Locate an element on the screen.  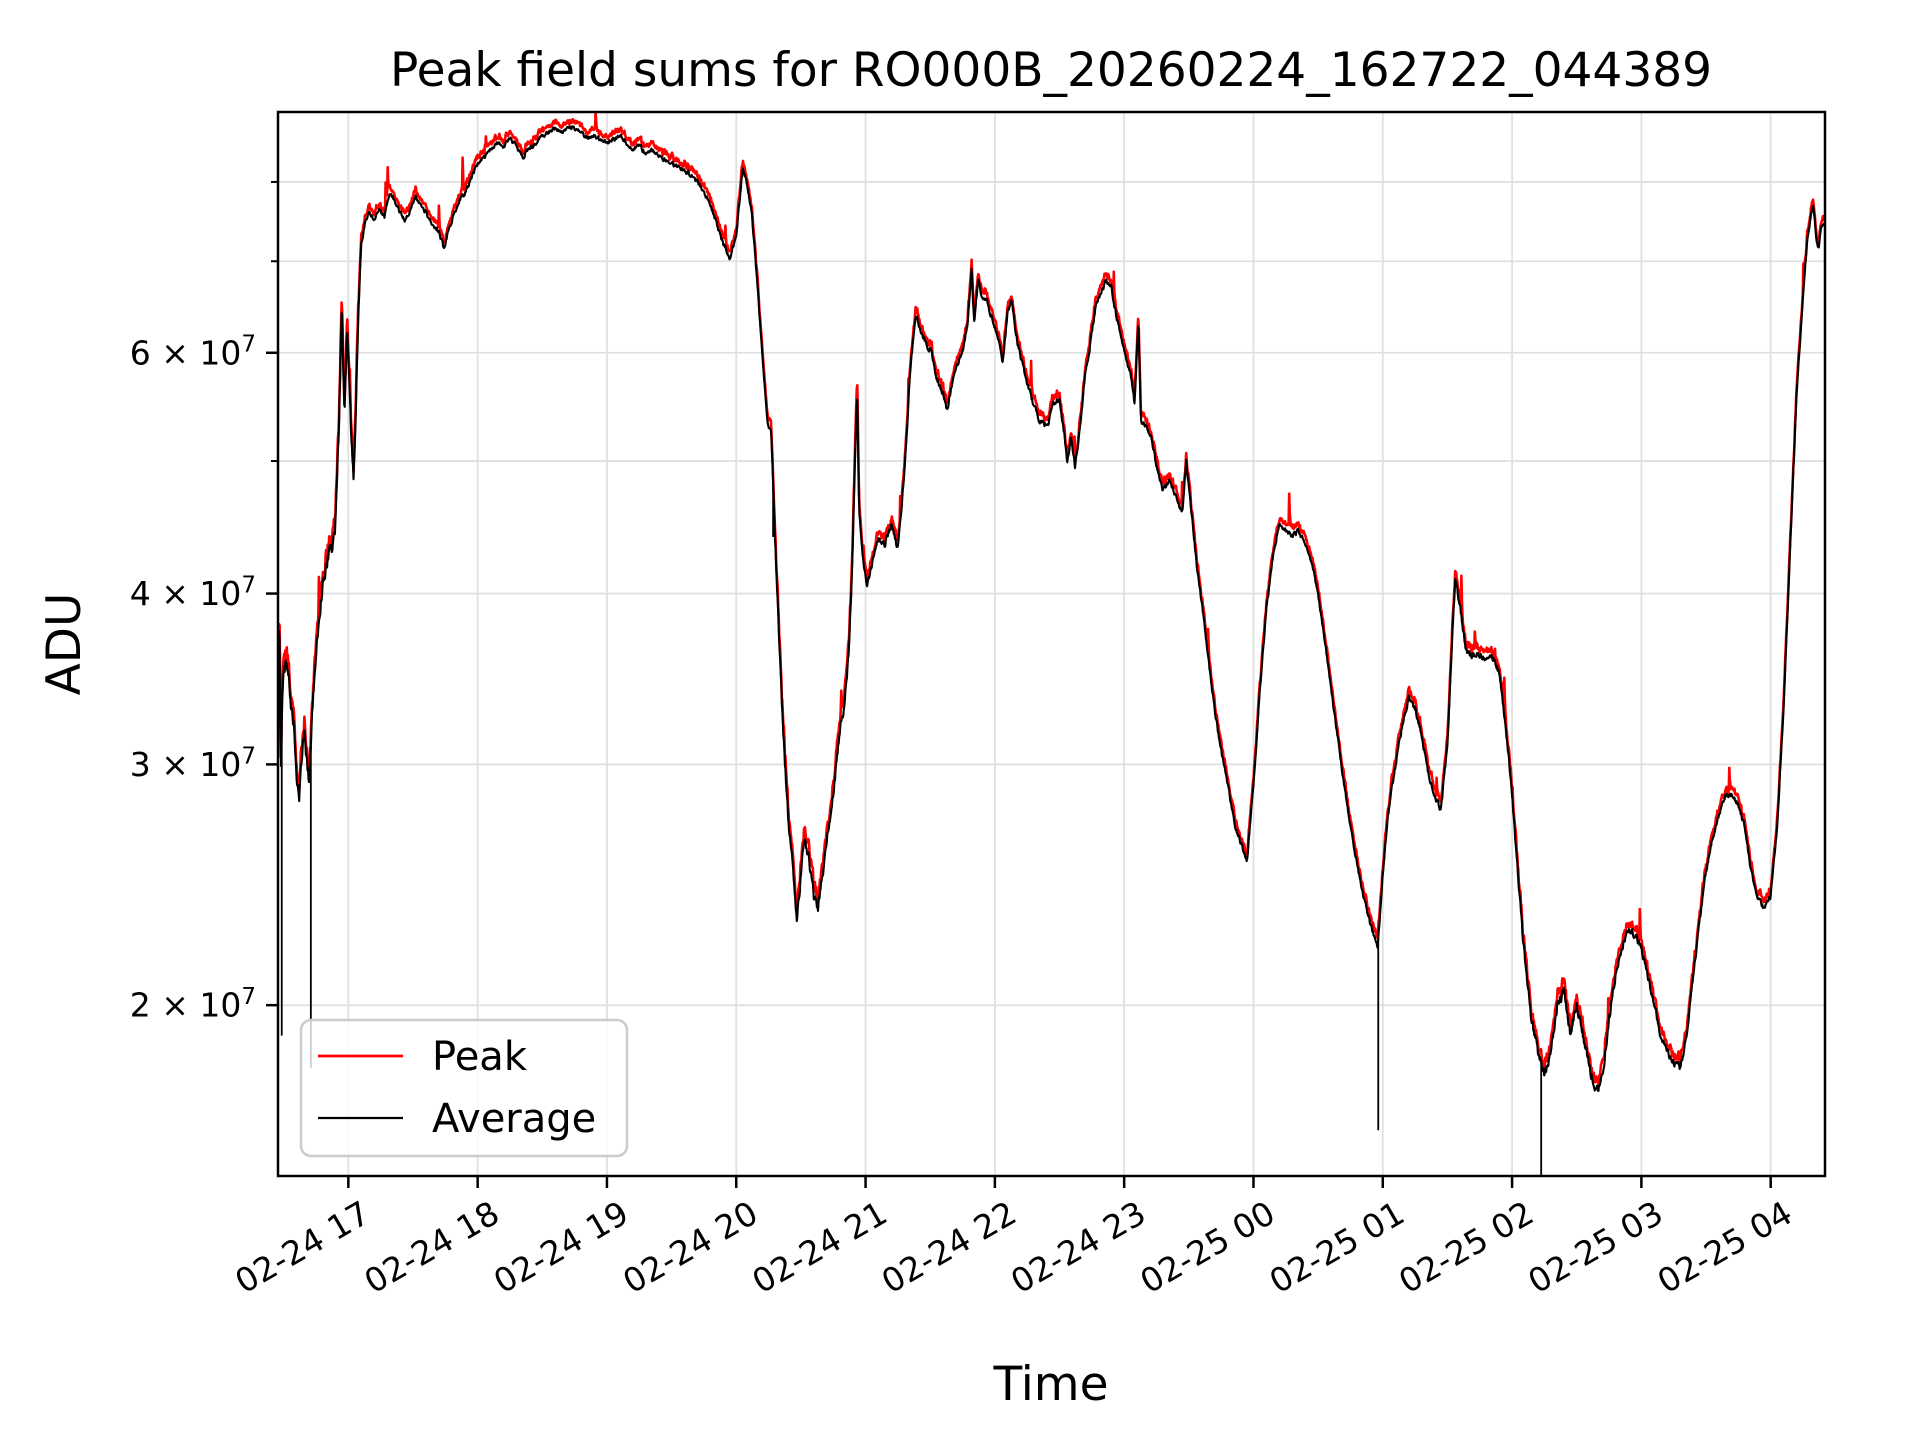
x-tick-label: 02-25 03 is located at coordinates (1595, 1247).